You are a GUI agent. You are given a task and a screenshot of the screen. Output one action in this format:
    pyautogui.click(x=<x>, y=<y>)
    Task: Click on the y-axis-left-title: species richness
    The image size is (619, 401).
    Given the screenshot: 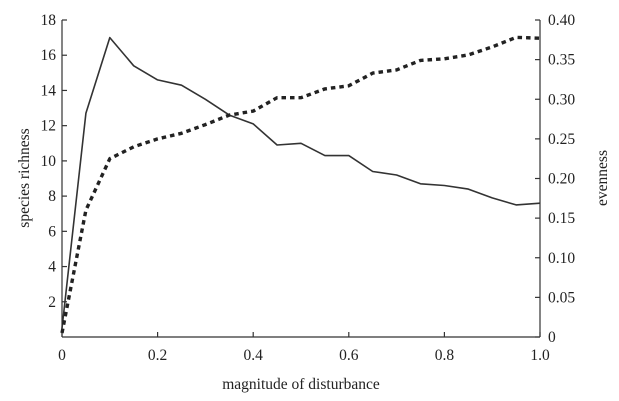 What is the action you would take?
    pyautogui.click(x=24, y=177)
    